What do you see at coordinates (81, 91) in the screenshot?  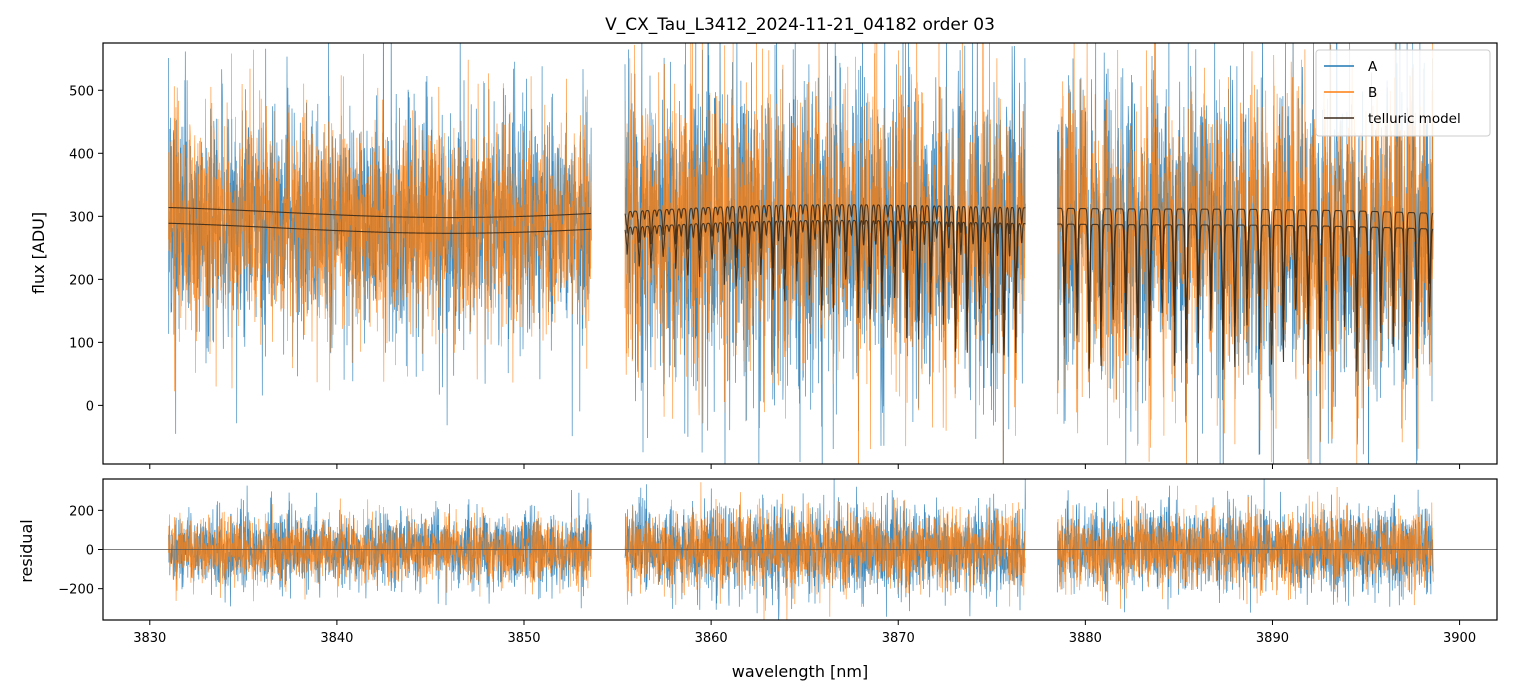 I see `flux-y-tick-label: 500` at bounding box center [81, 91].